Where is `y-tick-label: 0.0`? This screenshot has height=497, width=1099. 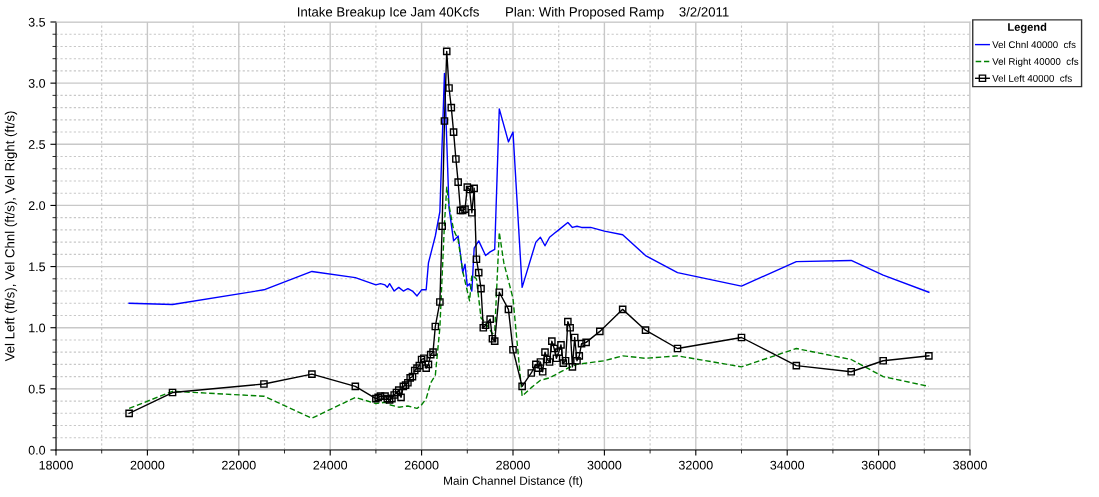
y-tick-label: 0.0 is located at coordinates (37, 450).